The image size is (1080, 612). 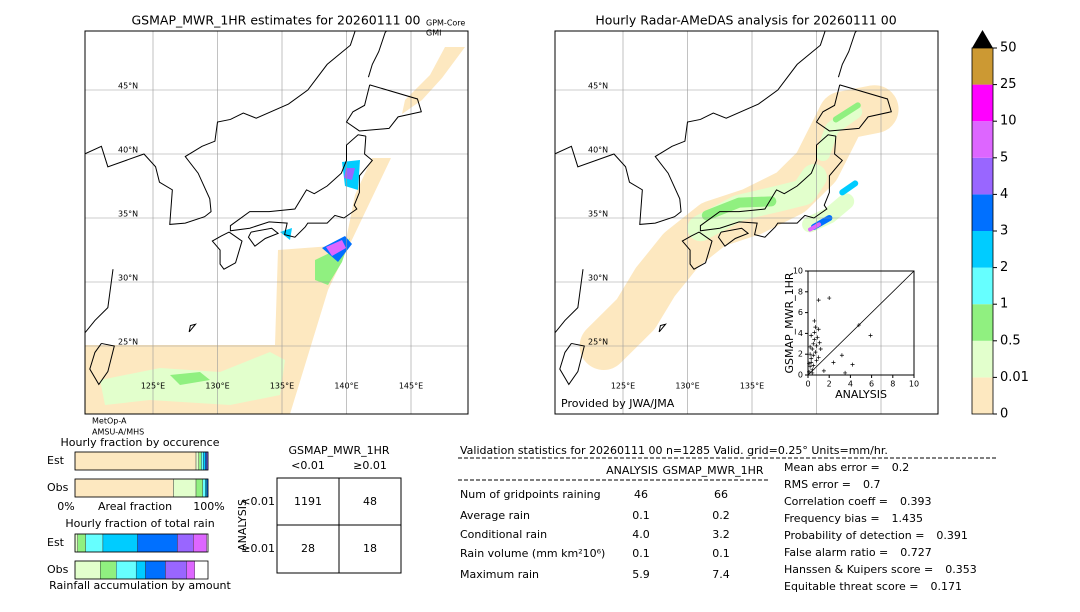 What do you see at coordinates (712, 470) in the screenshot?
I see `col-header: GSMAP_MWR_1HR` at bounding box center [712, 470].